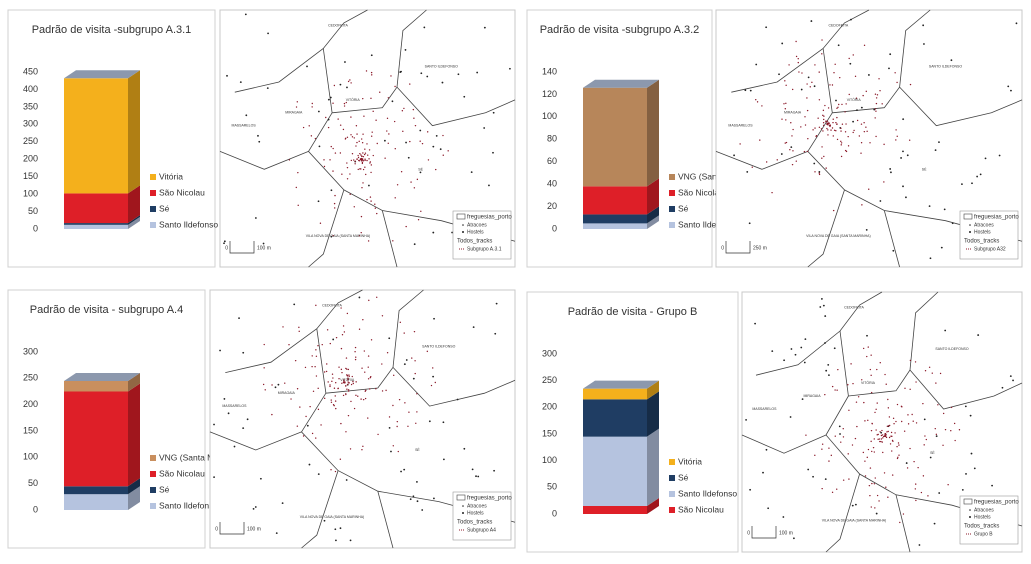 Image resolution: width=1031 pixels, height=564 pixels. What do you see at coordinates (990, 249) in the screenshot?
I see `legend-label: Subgrupo A32` at bounding box center [990, 249].